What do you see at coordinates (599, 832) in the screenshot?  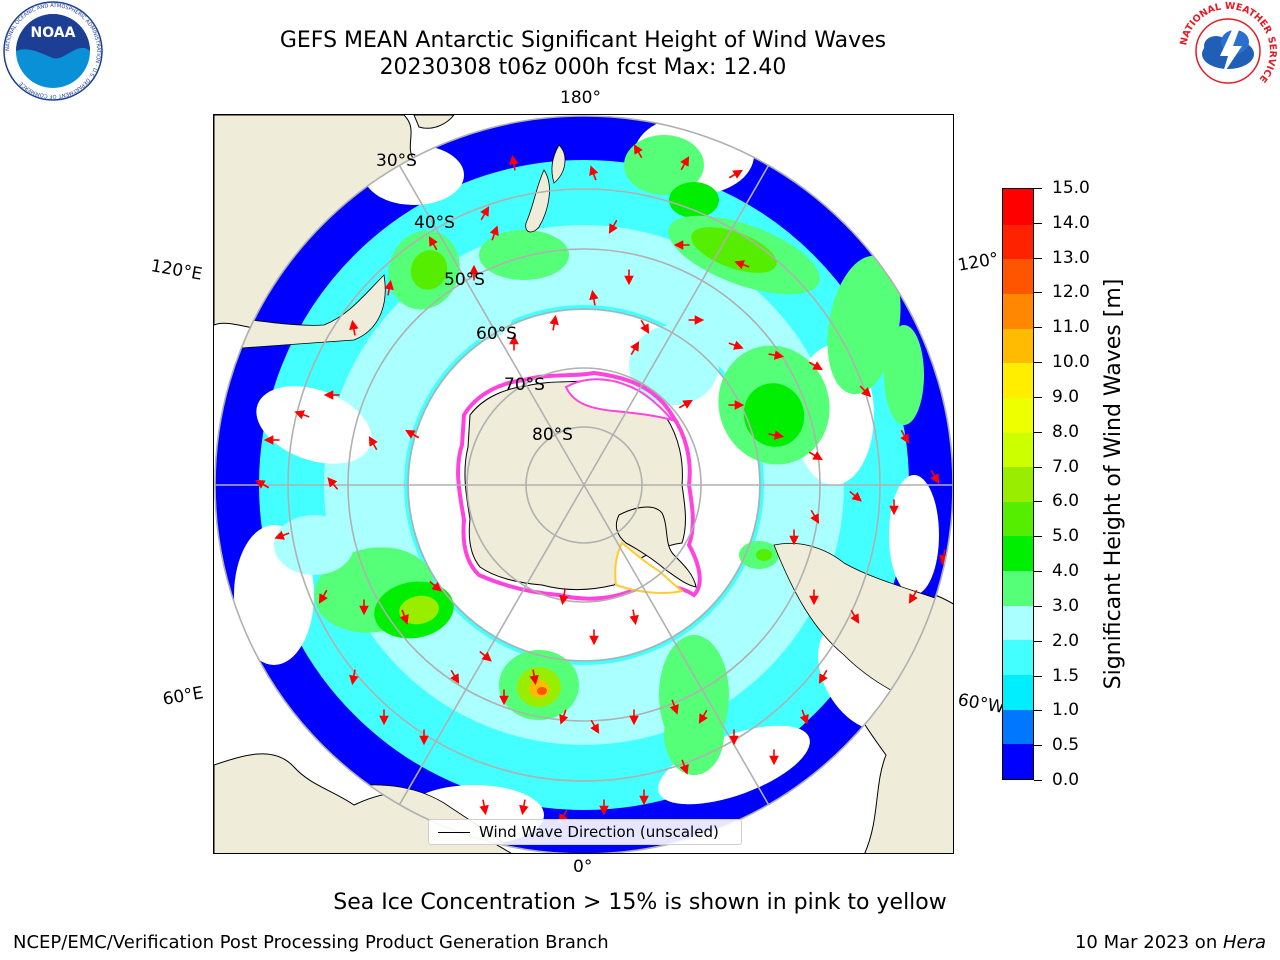 I see `legend-label: Wind Wave Direction (unscaled)` at bounding box center [599, 832].